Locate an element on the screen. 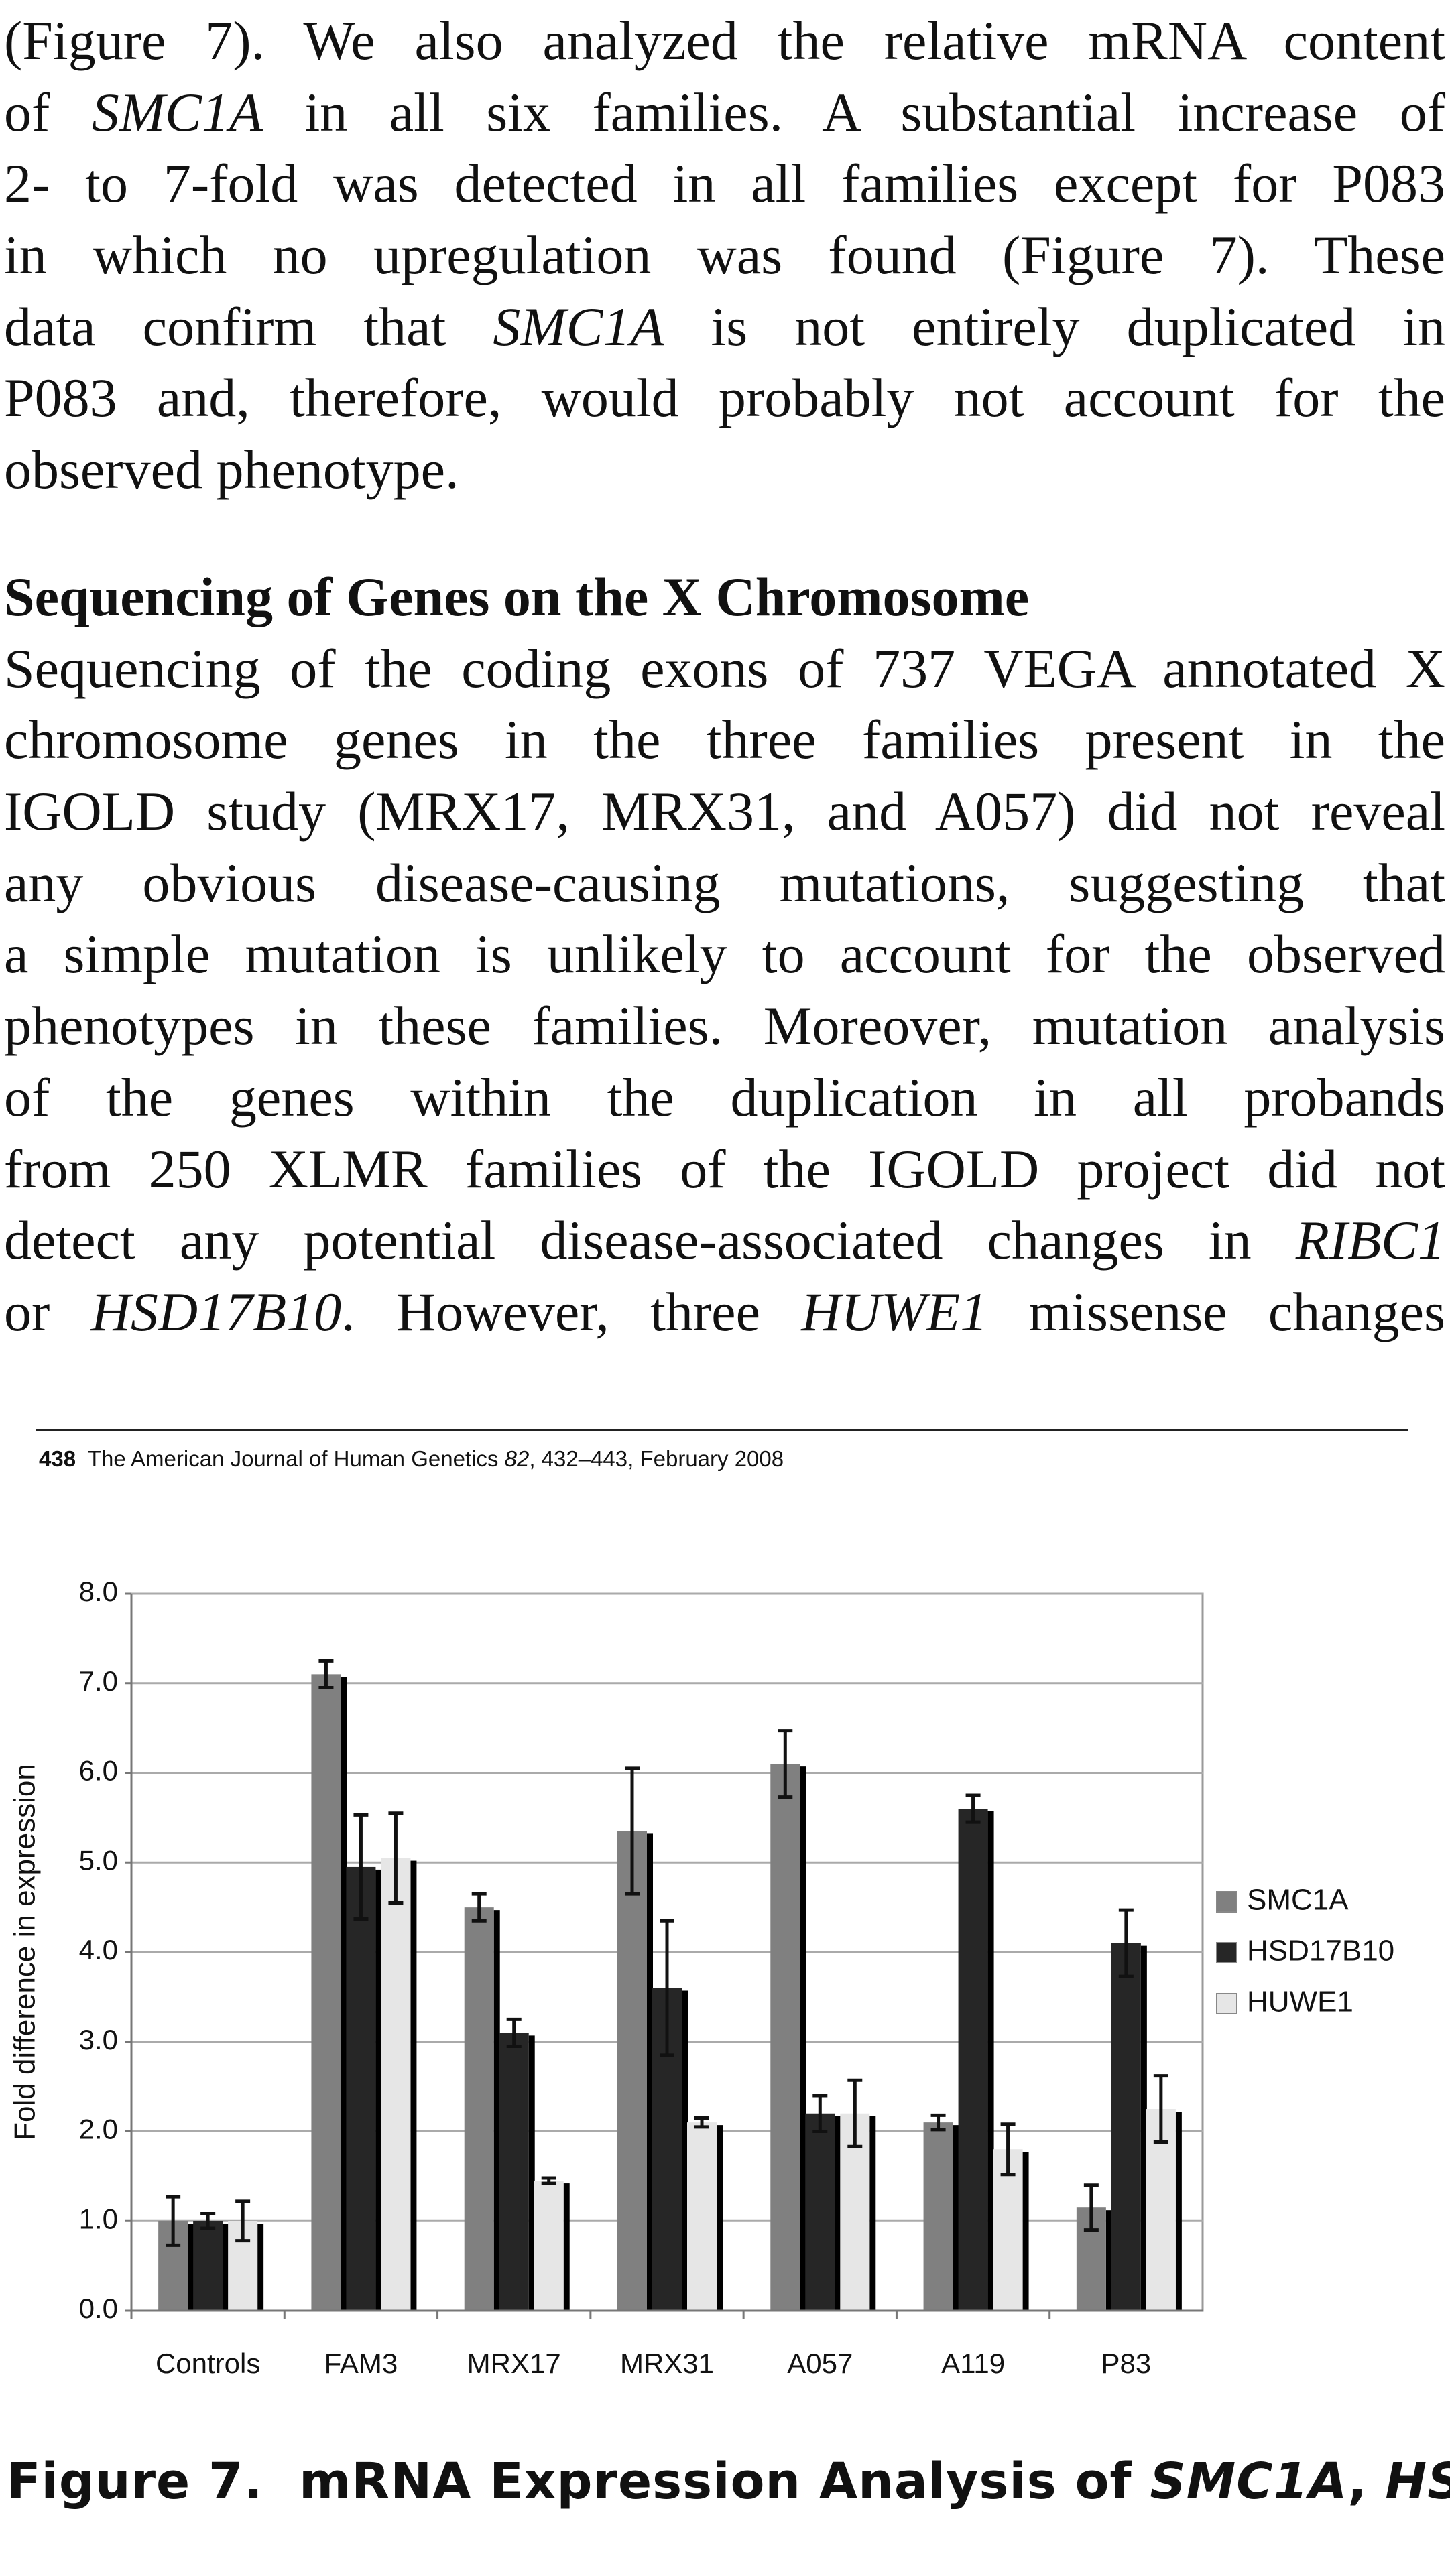 This screenshot has width=1450, height=2576. text-run: , 432–443, February 2008 is located at coordinates (656, 1458).